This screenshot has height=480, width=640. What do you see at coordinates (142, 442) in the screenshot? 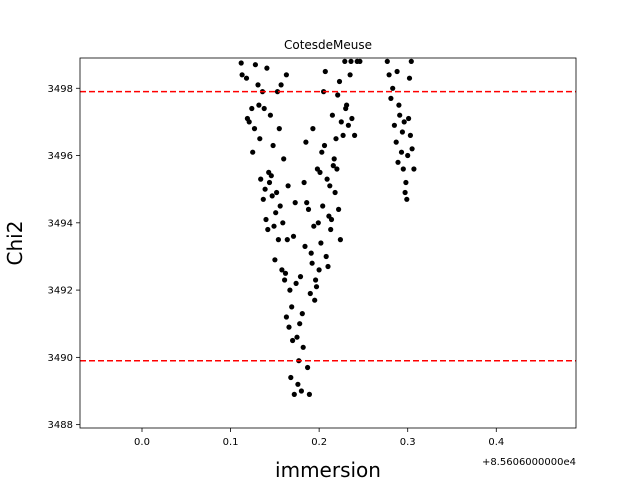
I see `x-tick-label: 0.0` at bounding box center [142, 442].